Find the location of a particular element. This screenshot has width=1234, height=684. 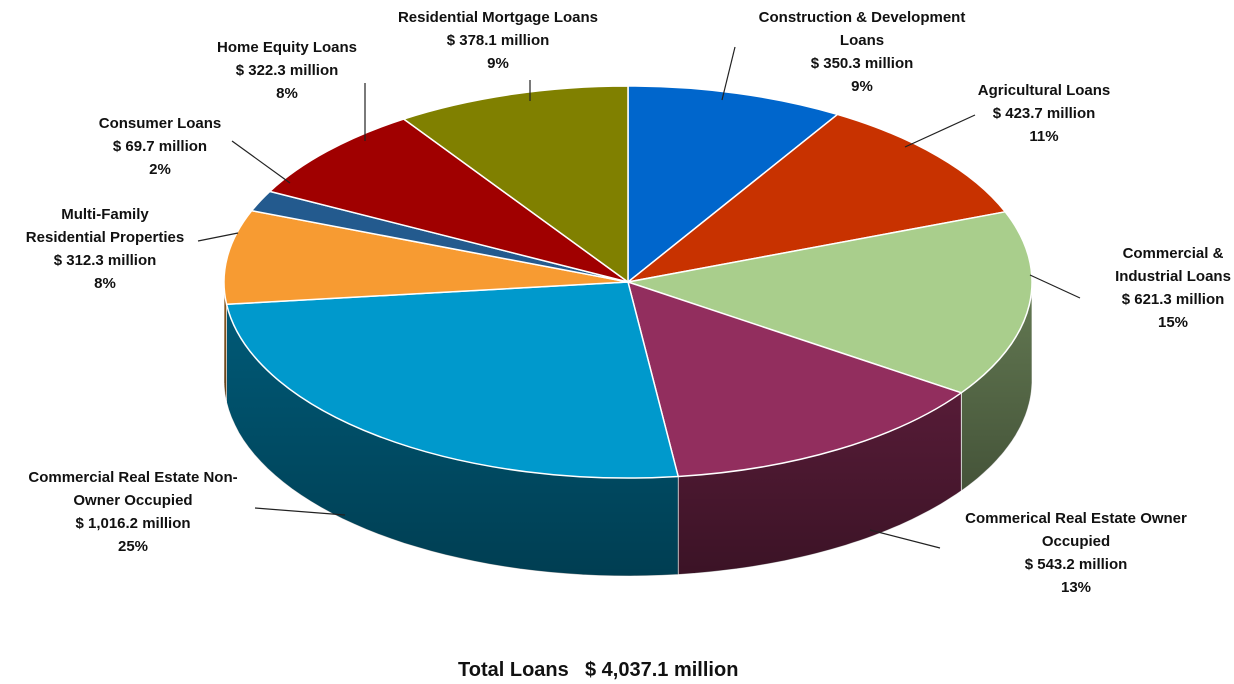

slice-8-label-line-1: Home Equity Loans is located at coordinates (287, 47).